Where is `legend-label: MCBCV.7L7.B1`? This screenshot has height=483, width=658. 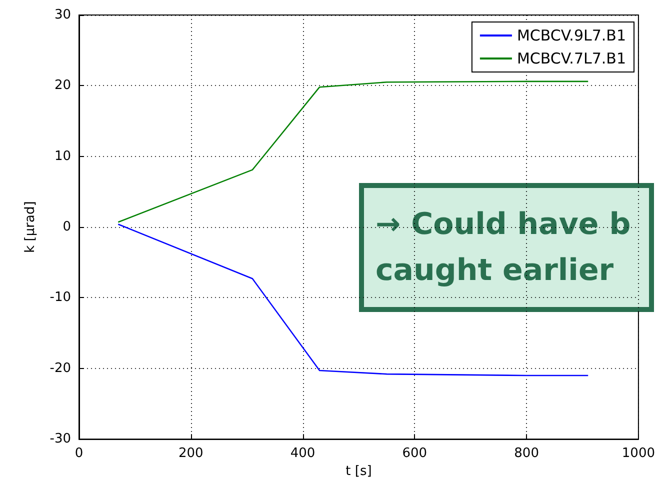 legend-label: MCBCV.7L7.B1 is located at coordinates (571, 59).